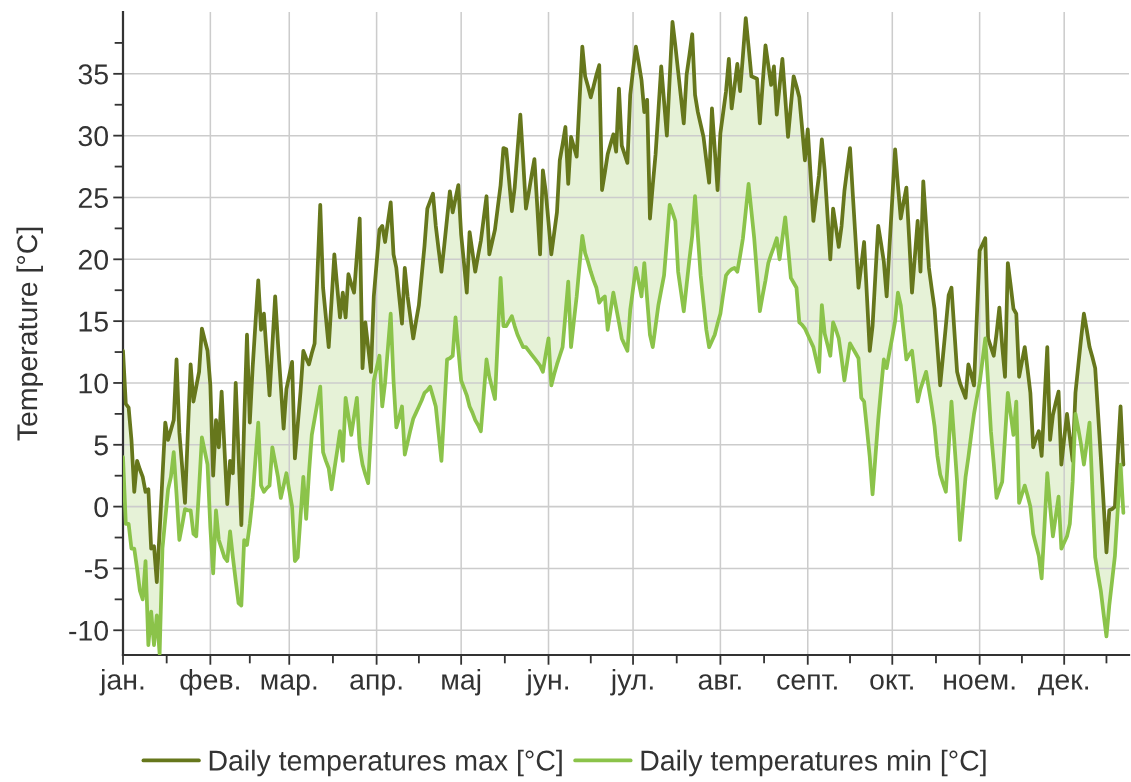 The height and width of the screenshot is (782, 1131). What do you see at coordinates (88, 630) in the screenshot?
I see `y-tick-label: -10` at bounding box center [88, 630].